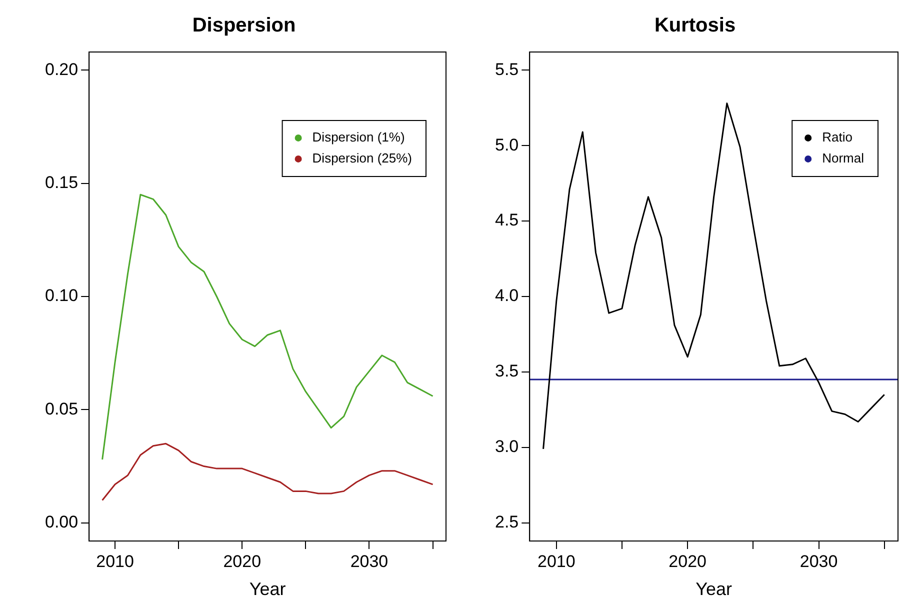 The image size is (901, 609). Describe the element at coordinates (506, 69) in the screenshot. I see `y-tick-label: 5.5` at that location.